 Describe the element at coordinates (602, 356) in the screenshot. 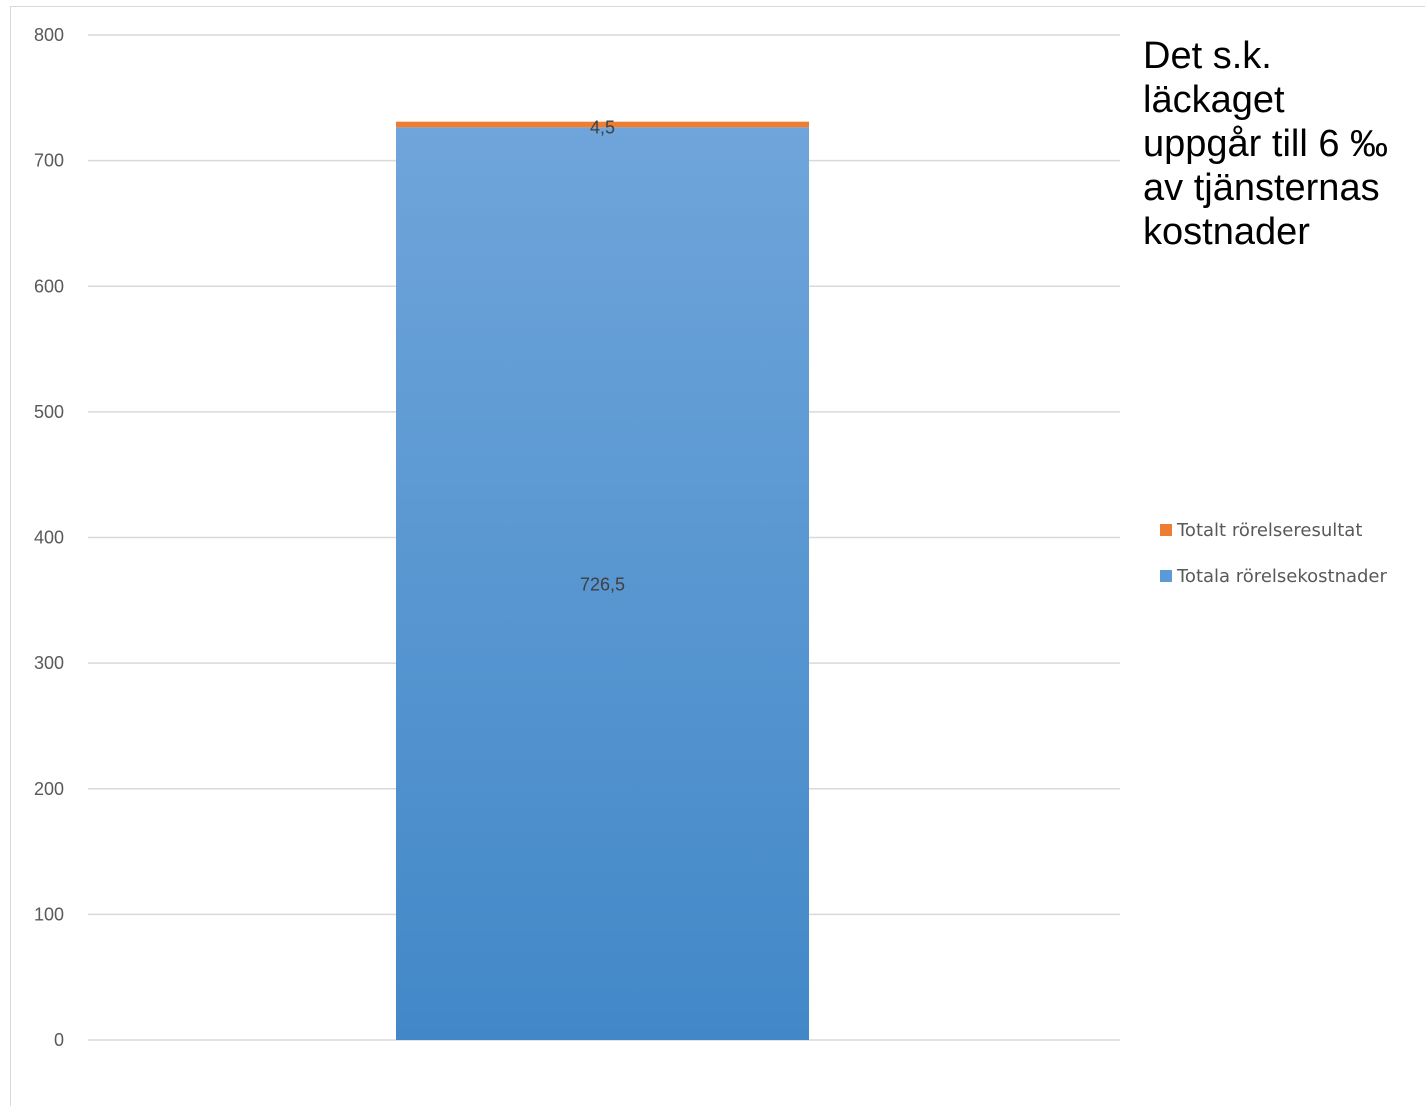

I see `data-labels: 726,5 4,5` at that location.